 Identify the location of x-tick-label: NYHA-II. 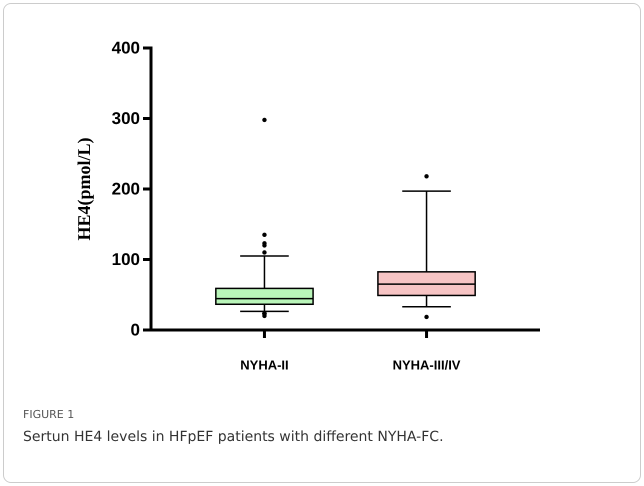
(264, 365).